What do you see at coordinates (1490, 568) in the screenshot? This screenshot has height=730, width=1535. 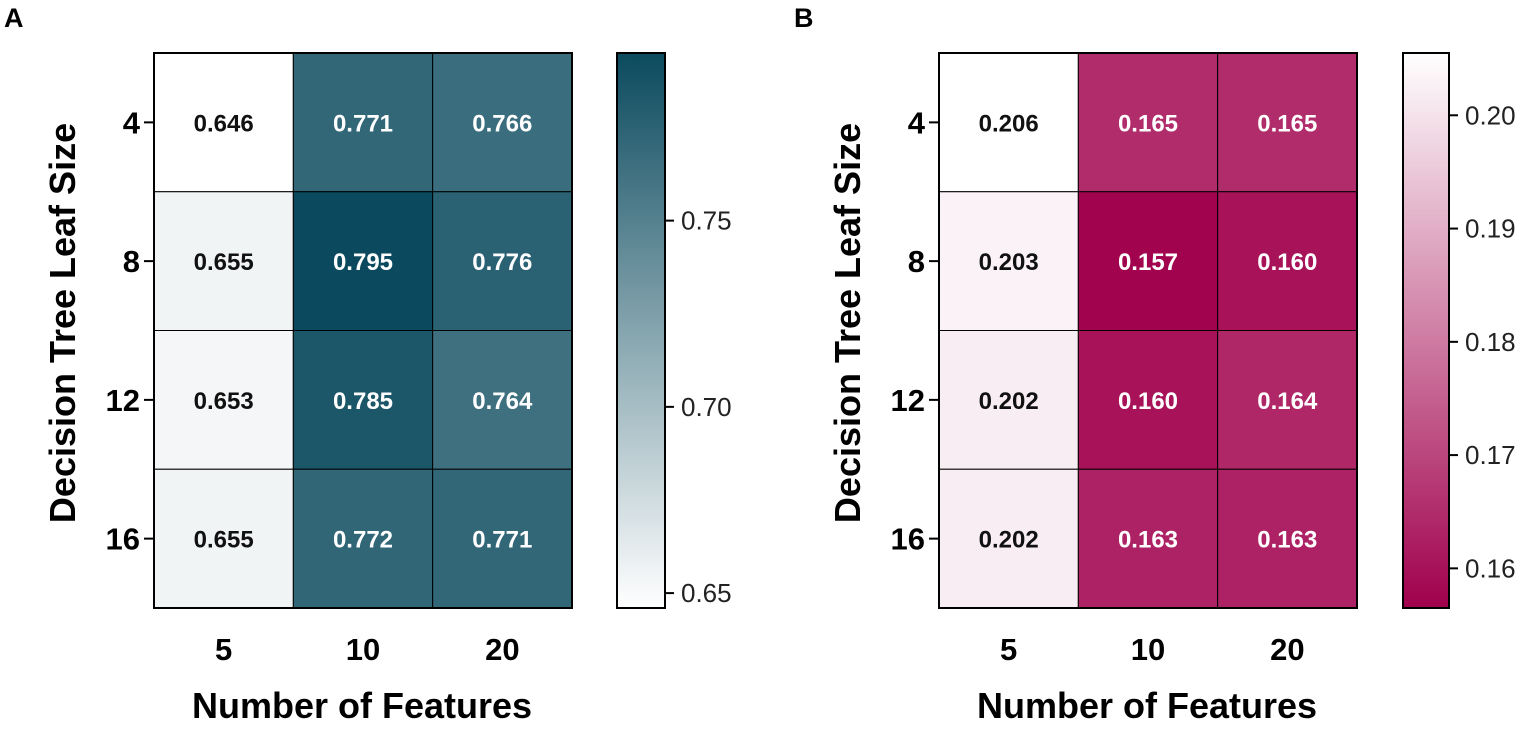 I see `colorbar-tick-label: 0.16` at bounding box center [1490, 568].